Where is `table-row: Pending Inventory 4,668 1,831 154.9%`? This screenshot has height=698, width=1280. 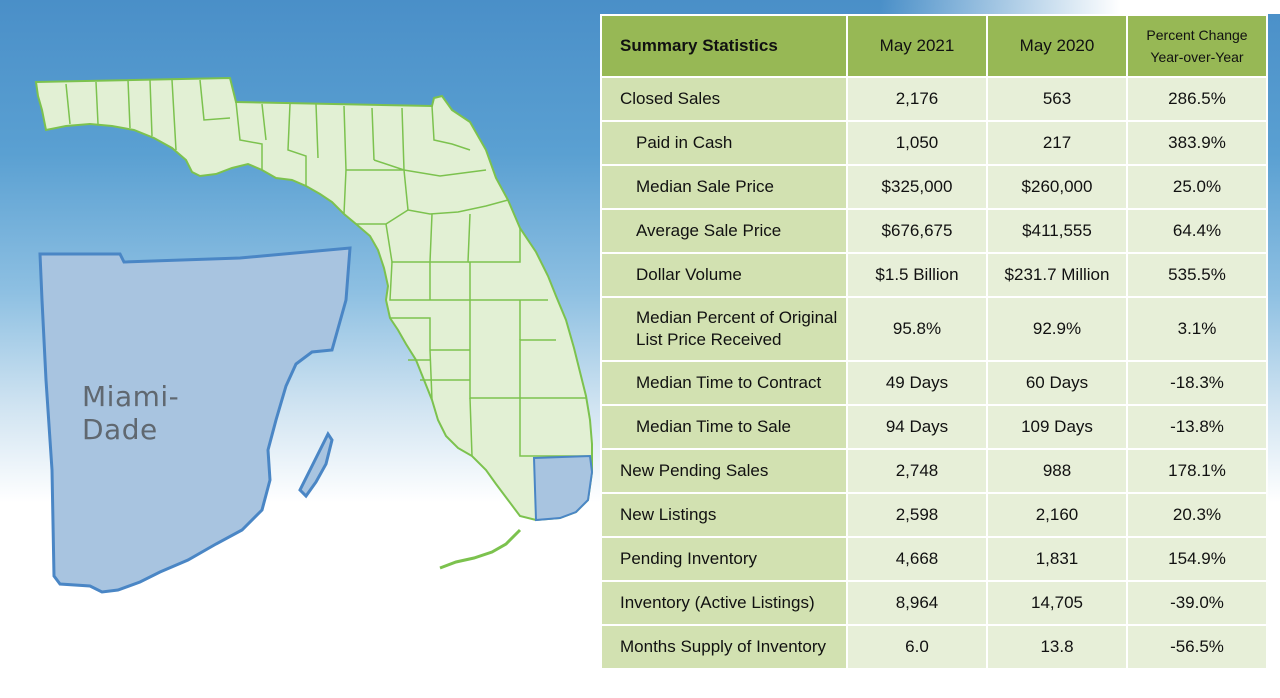 table-row: Pending Inventory 4,668 1,831 154.9% is located at coordinates (934, 559).